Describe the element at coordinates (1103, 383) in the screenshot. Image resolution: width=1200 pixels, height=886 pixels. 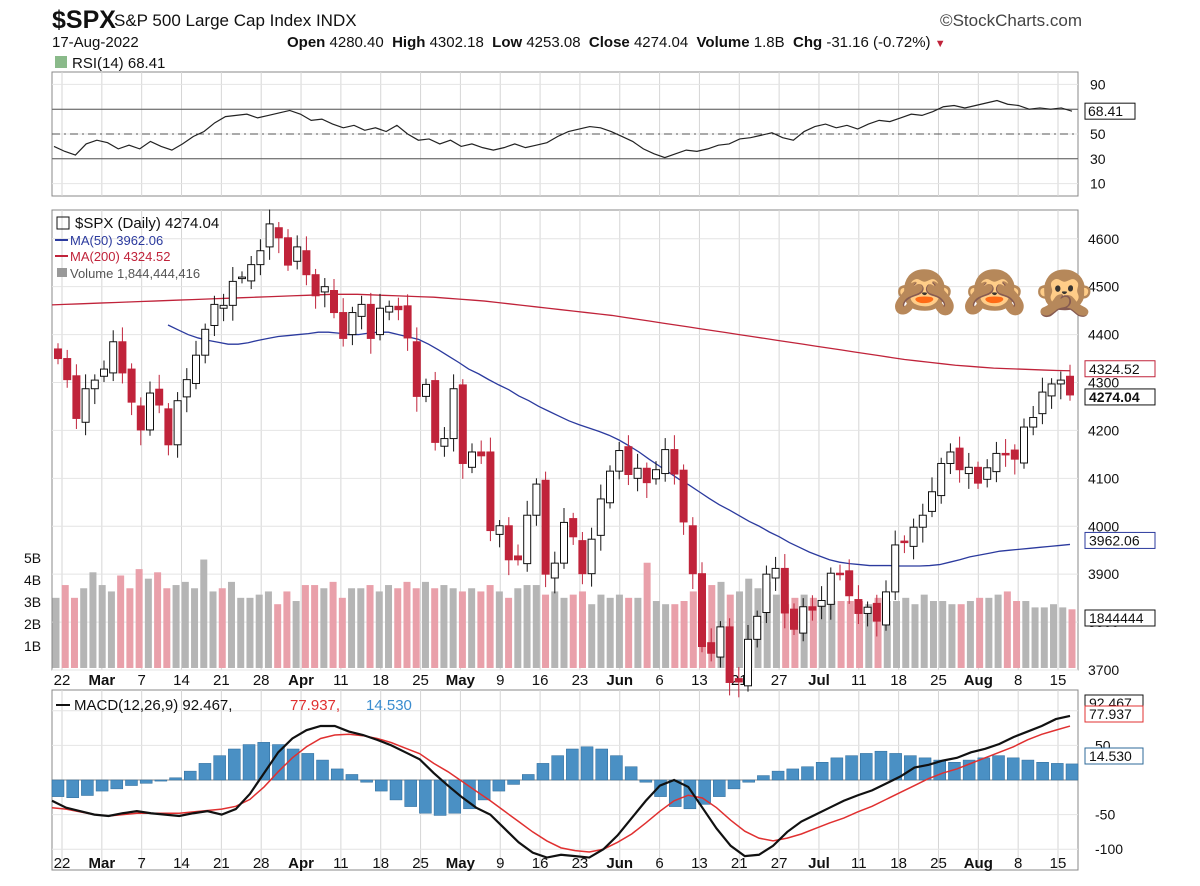
I see `price-y-tick: 4300` at that location.